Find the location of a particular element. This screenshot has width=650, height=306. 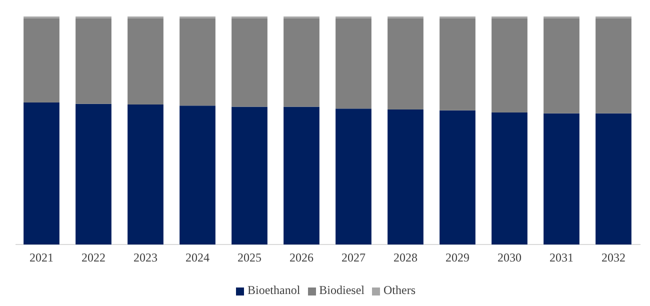

x-tick-label: 2031 is located at coordinates (562, 257).